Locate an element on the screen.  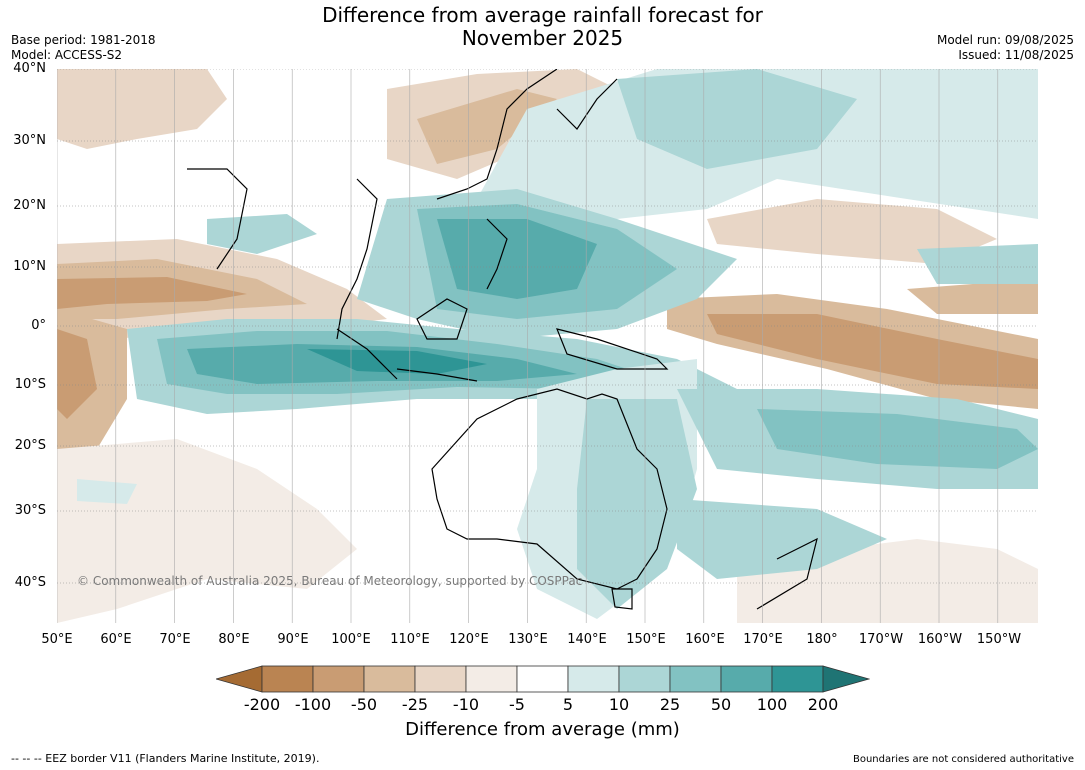
colorbar-tick-50: 50 is located at coordinates (721, 704).